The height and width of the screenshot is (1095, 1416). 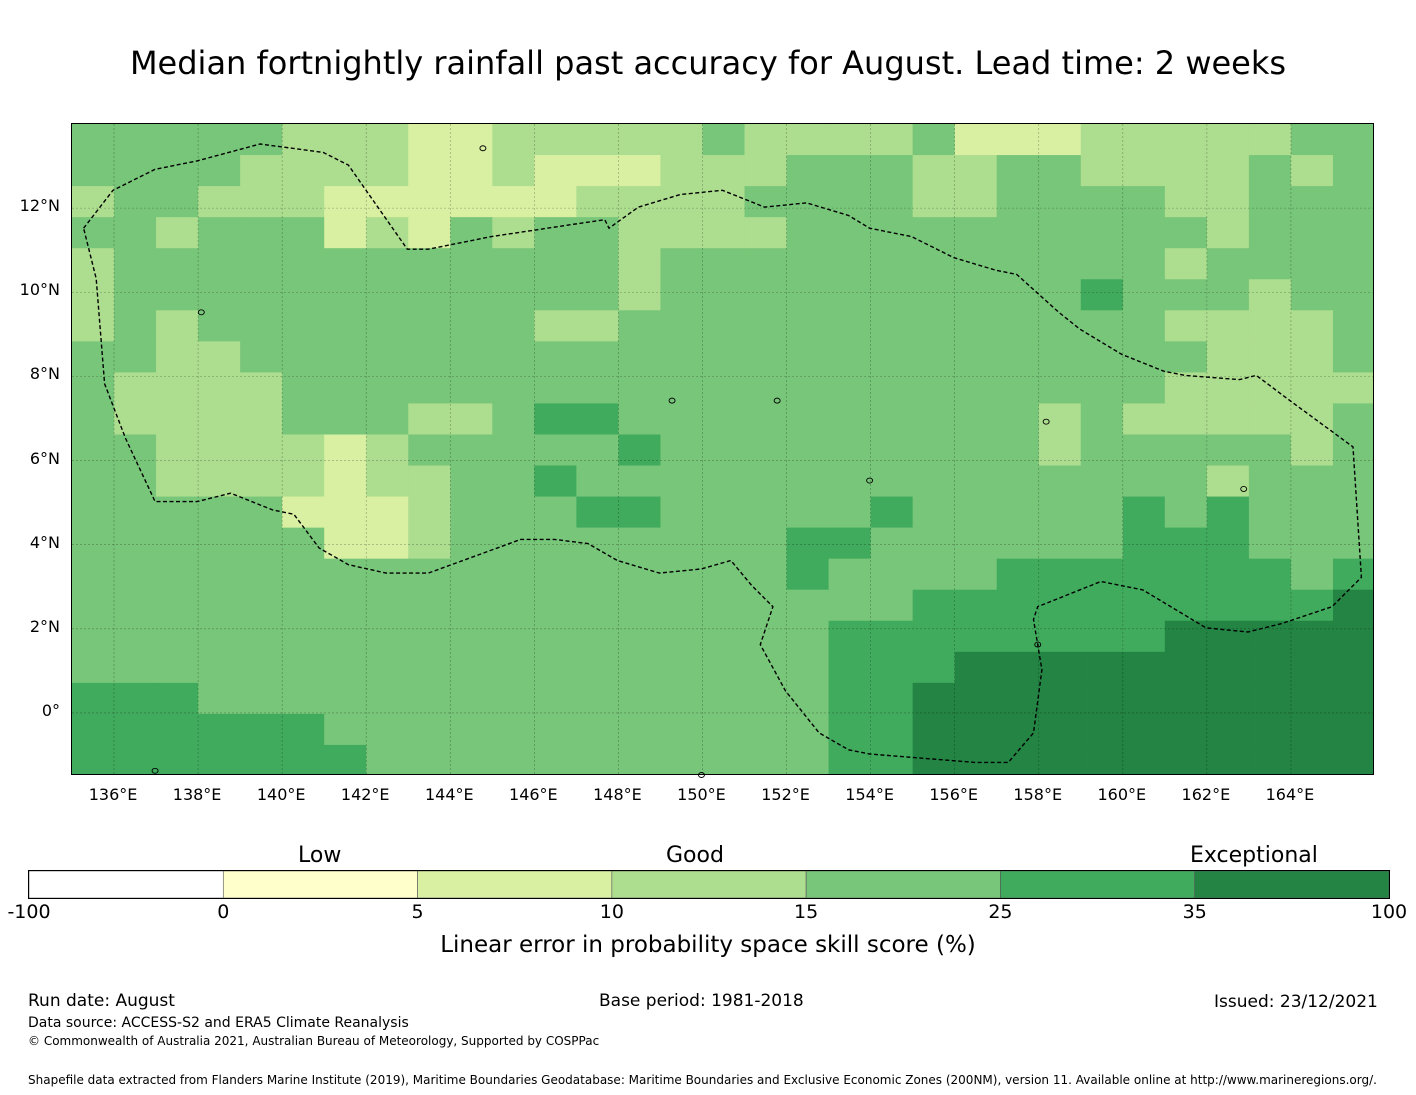 What do you see at coordinates (1046, 421) in the screenshot?
I see `island-coastline` at bounding box center [1046, 421].